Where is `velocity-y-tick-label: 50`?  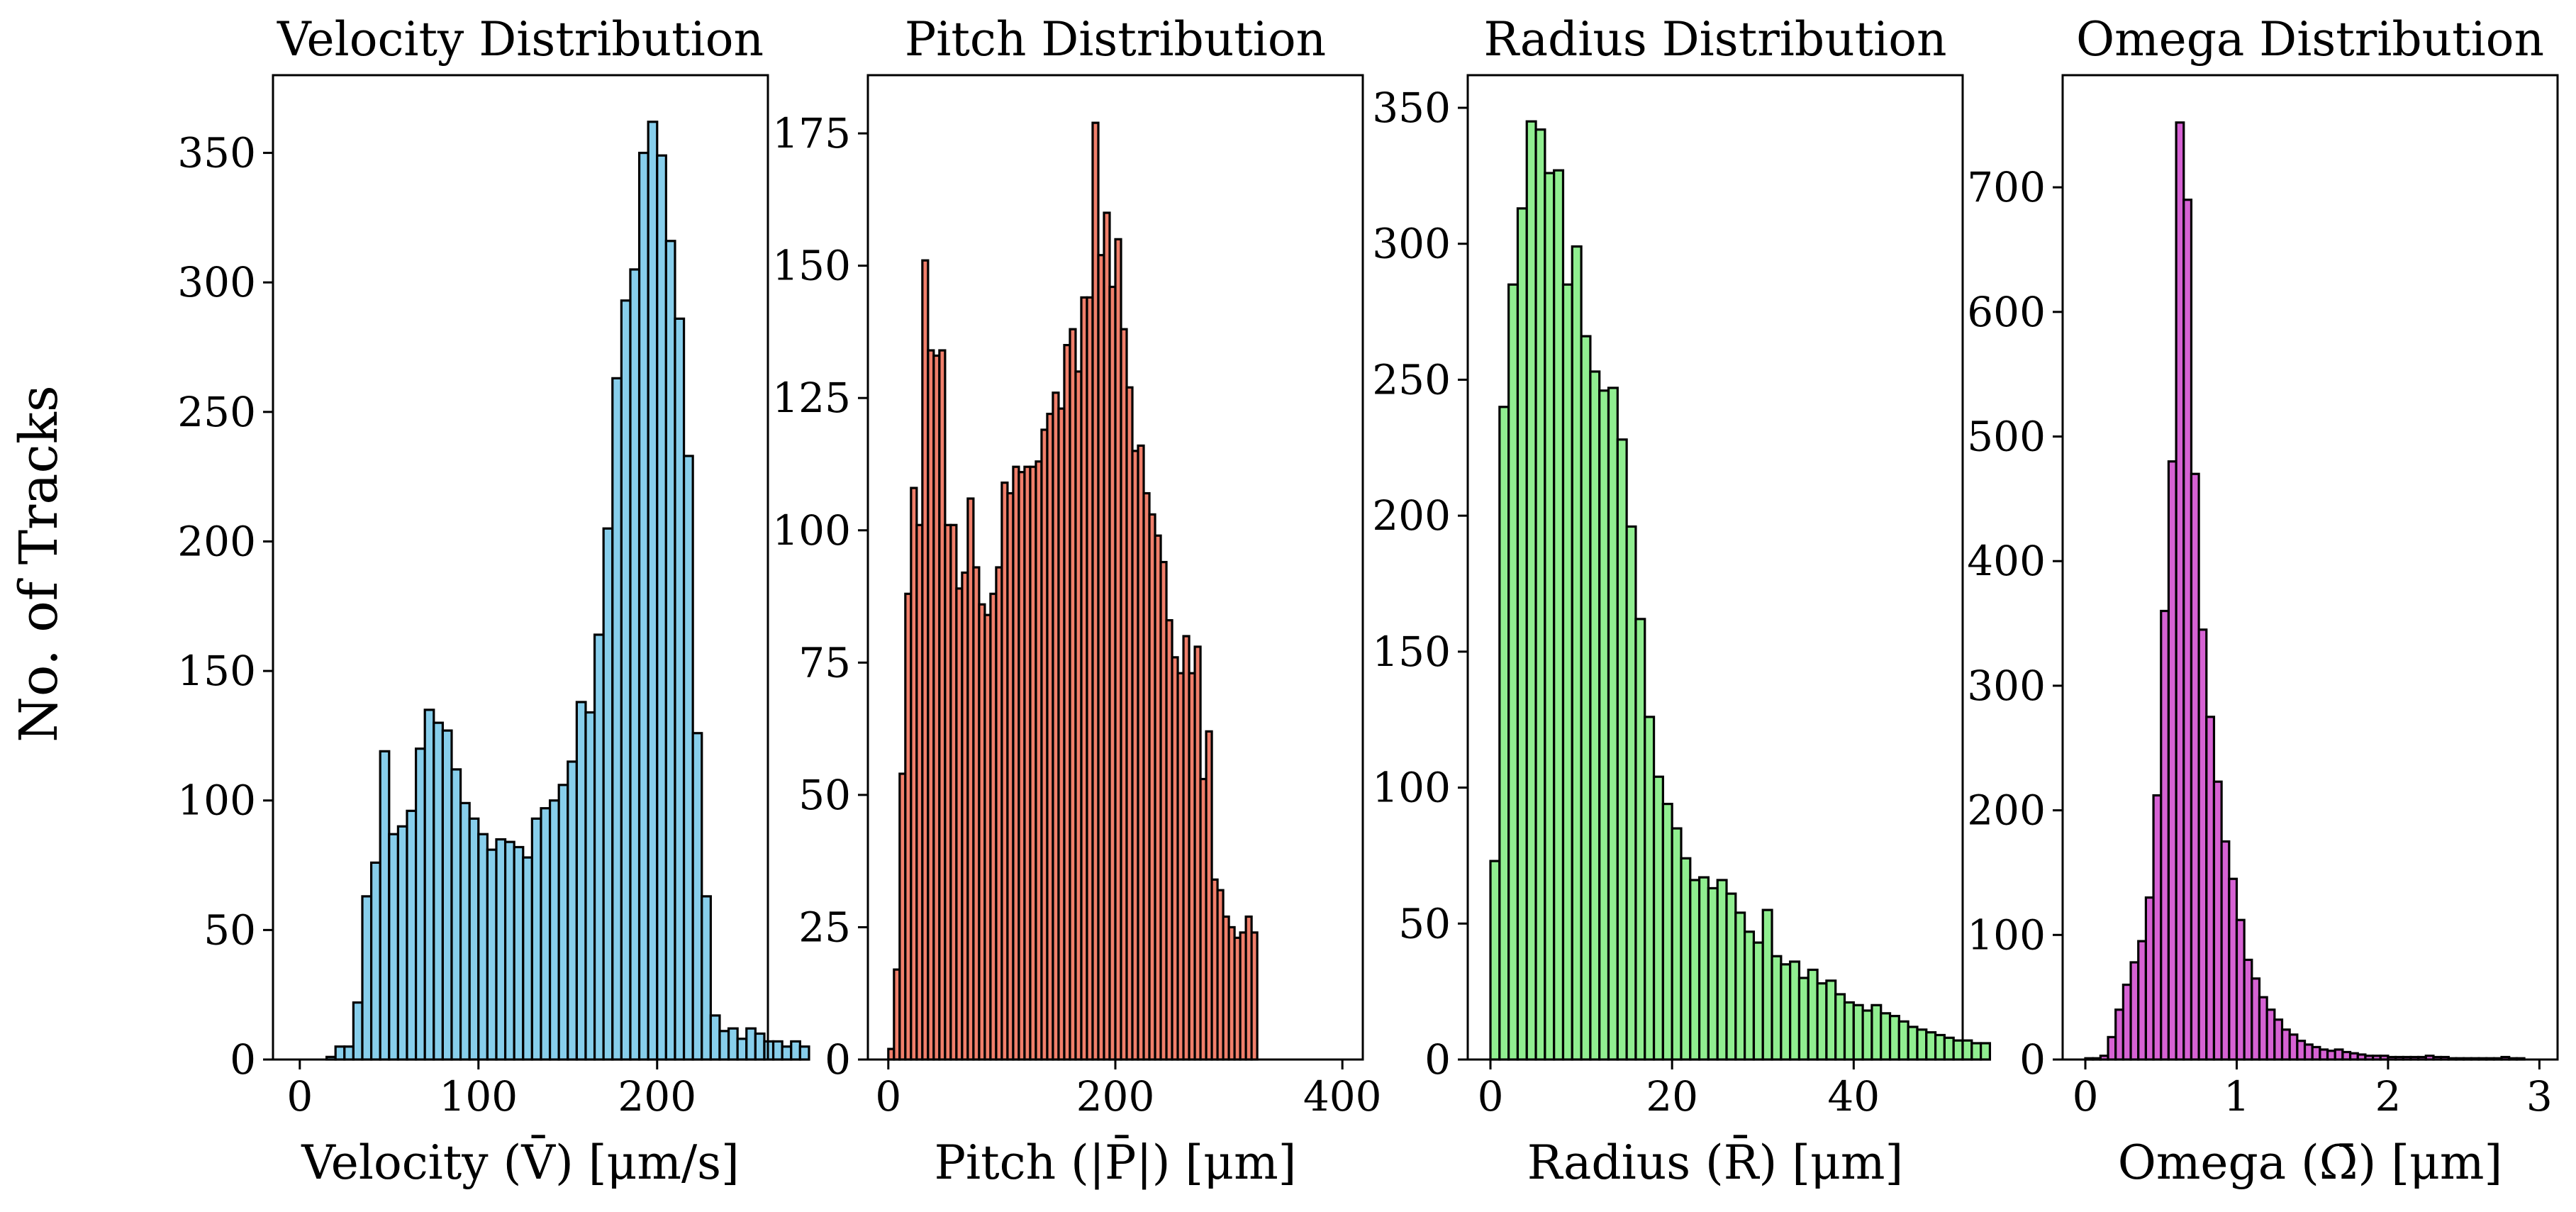 velocity-y-tick-label: 50 is located at coordinates (229, 930).